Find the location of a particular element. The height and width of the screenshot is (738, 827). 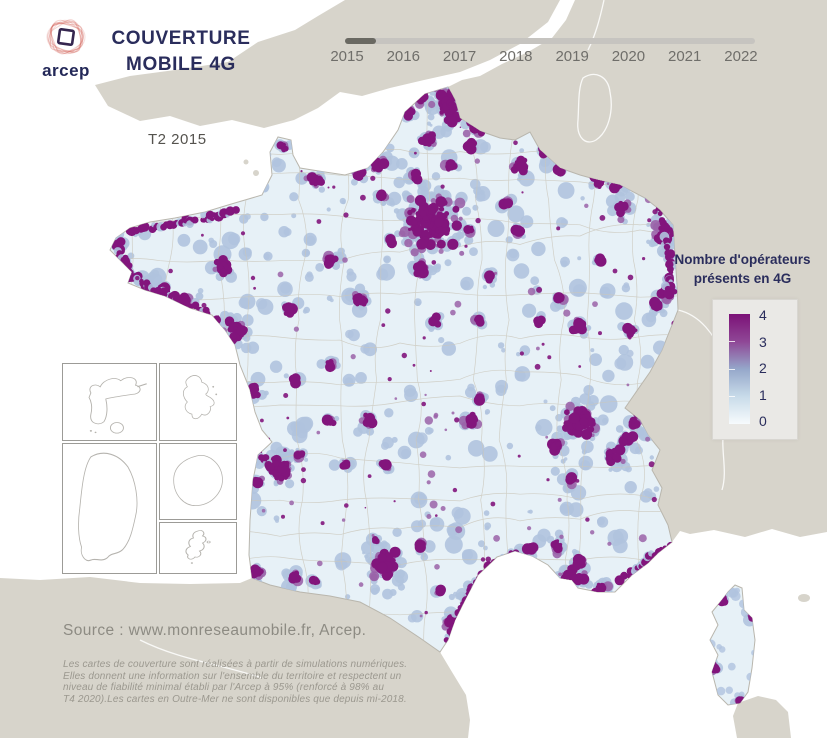

timeline-progress-handle is located at coordinates (360, 41).